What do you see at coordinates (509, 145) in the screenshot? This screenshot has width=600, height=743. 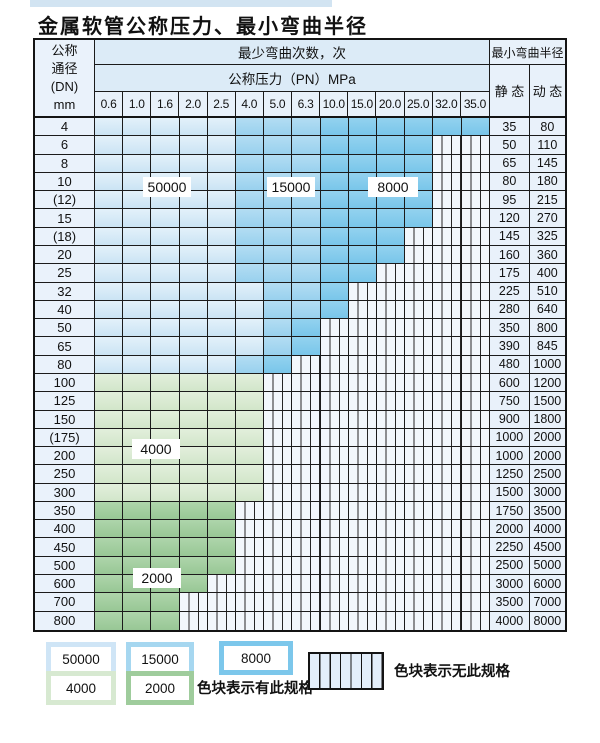 I see `static-radius-cell: 50` at bounding box center [509, 145].